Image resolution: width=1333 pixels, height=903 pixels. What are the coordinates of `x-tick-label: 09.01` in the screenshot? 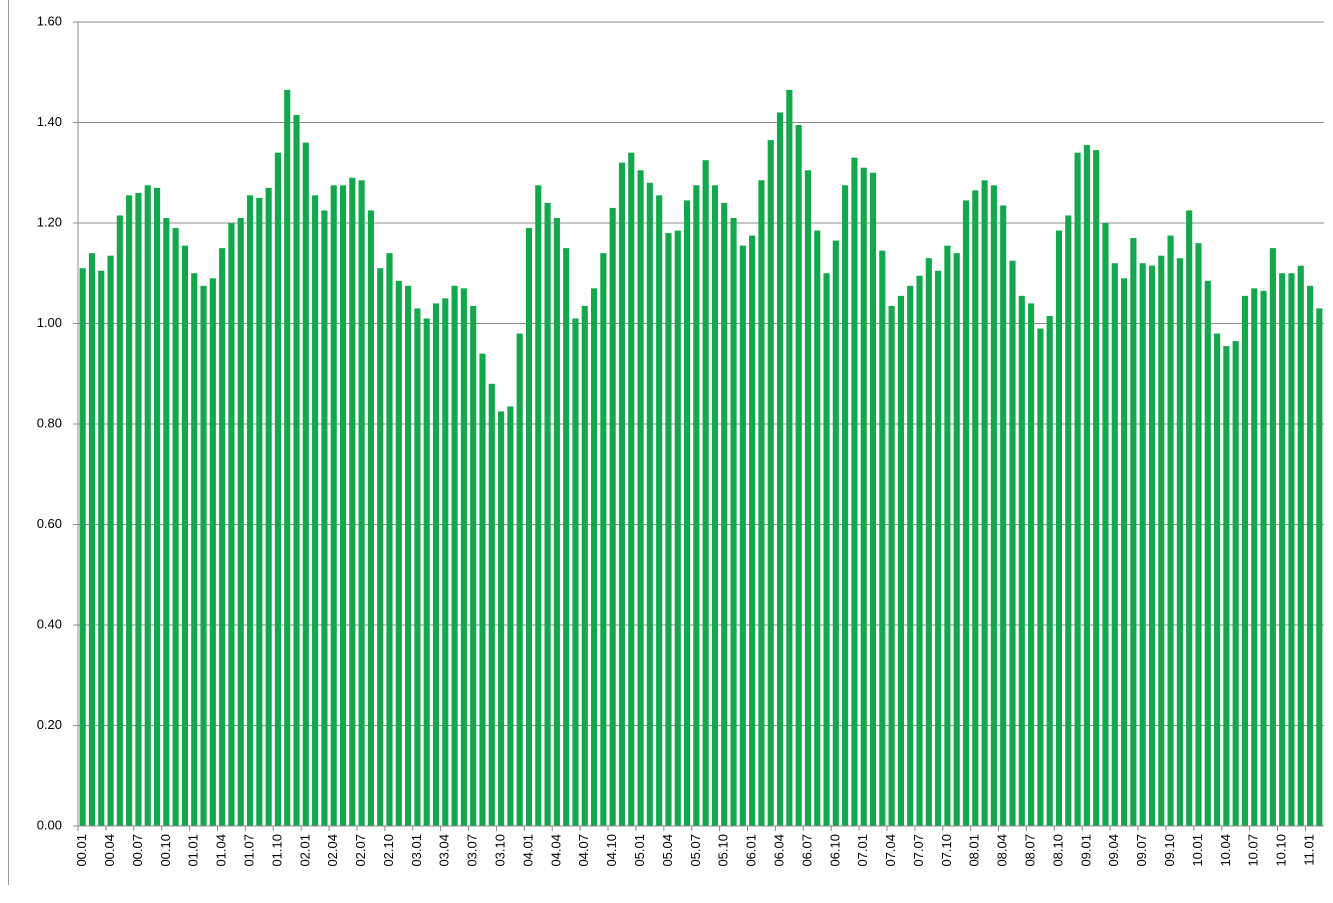 It's located at (1085, 850).